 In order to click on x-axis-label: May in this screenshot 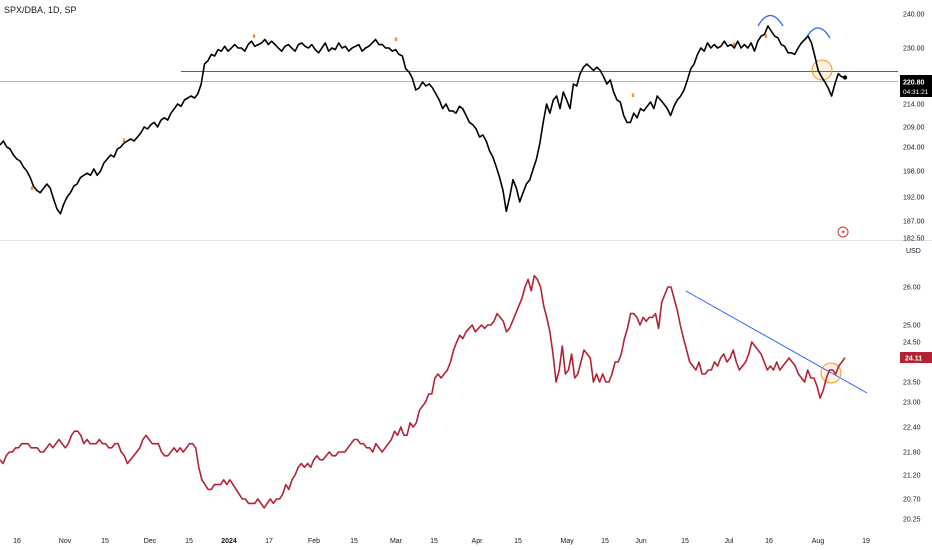, I will do `click(567, 541)`.